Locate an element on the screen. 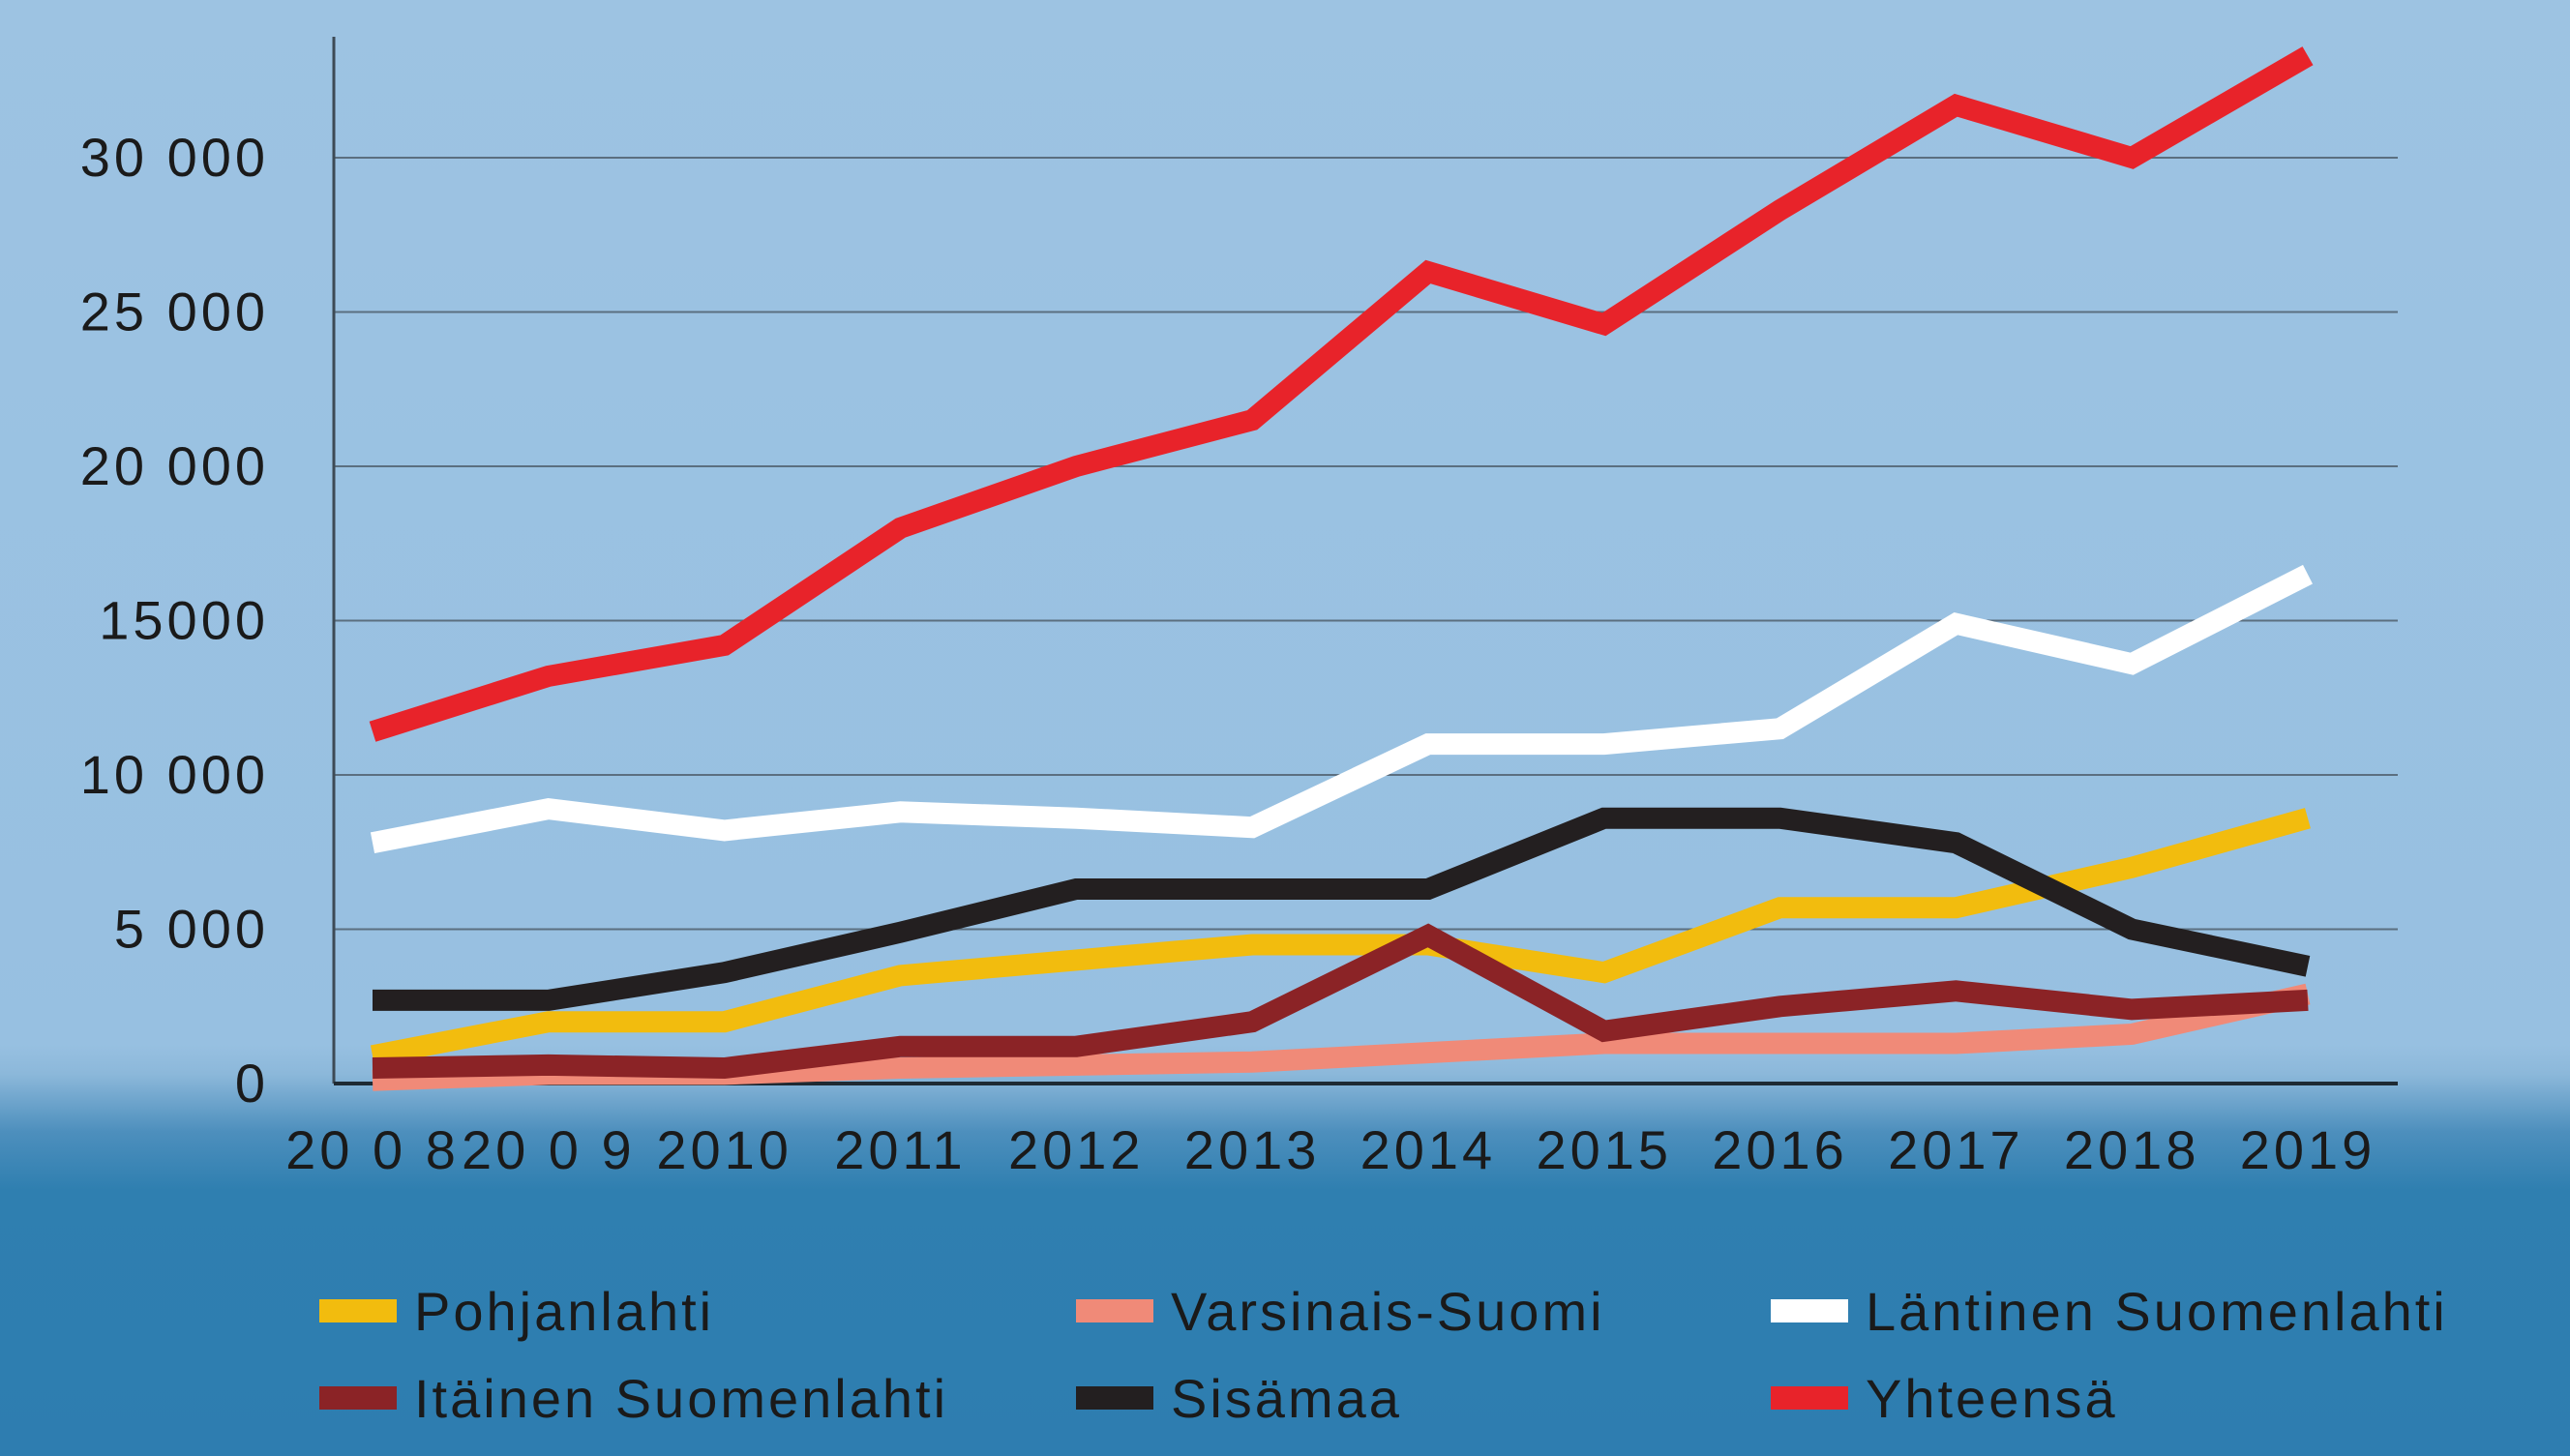 This screenshot has width=2570, height=1456. y-tick-label: 10 000 is located at coordinates (175, 775).